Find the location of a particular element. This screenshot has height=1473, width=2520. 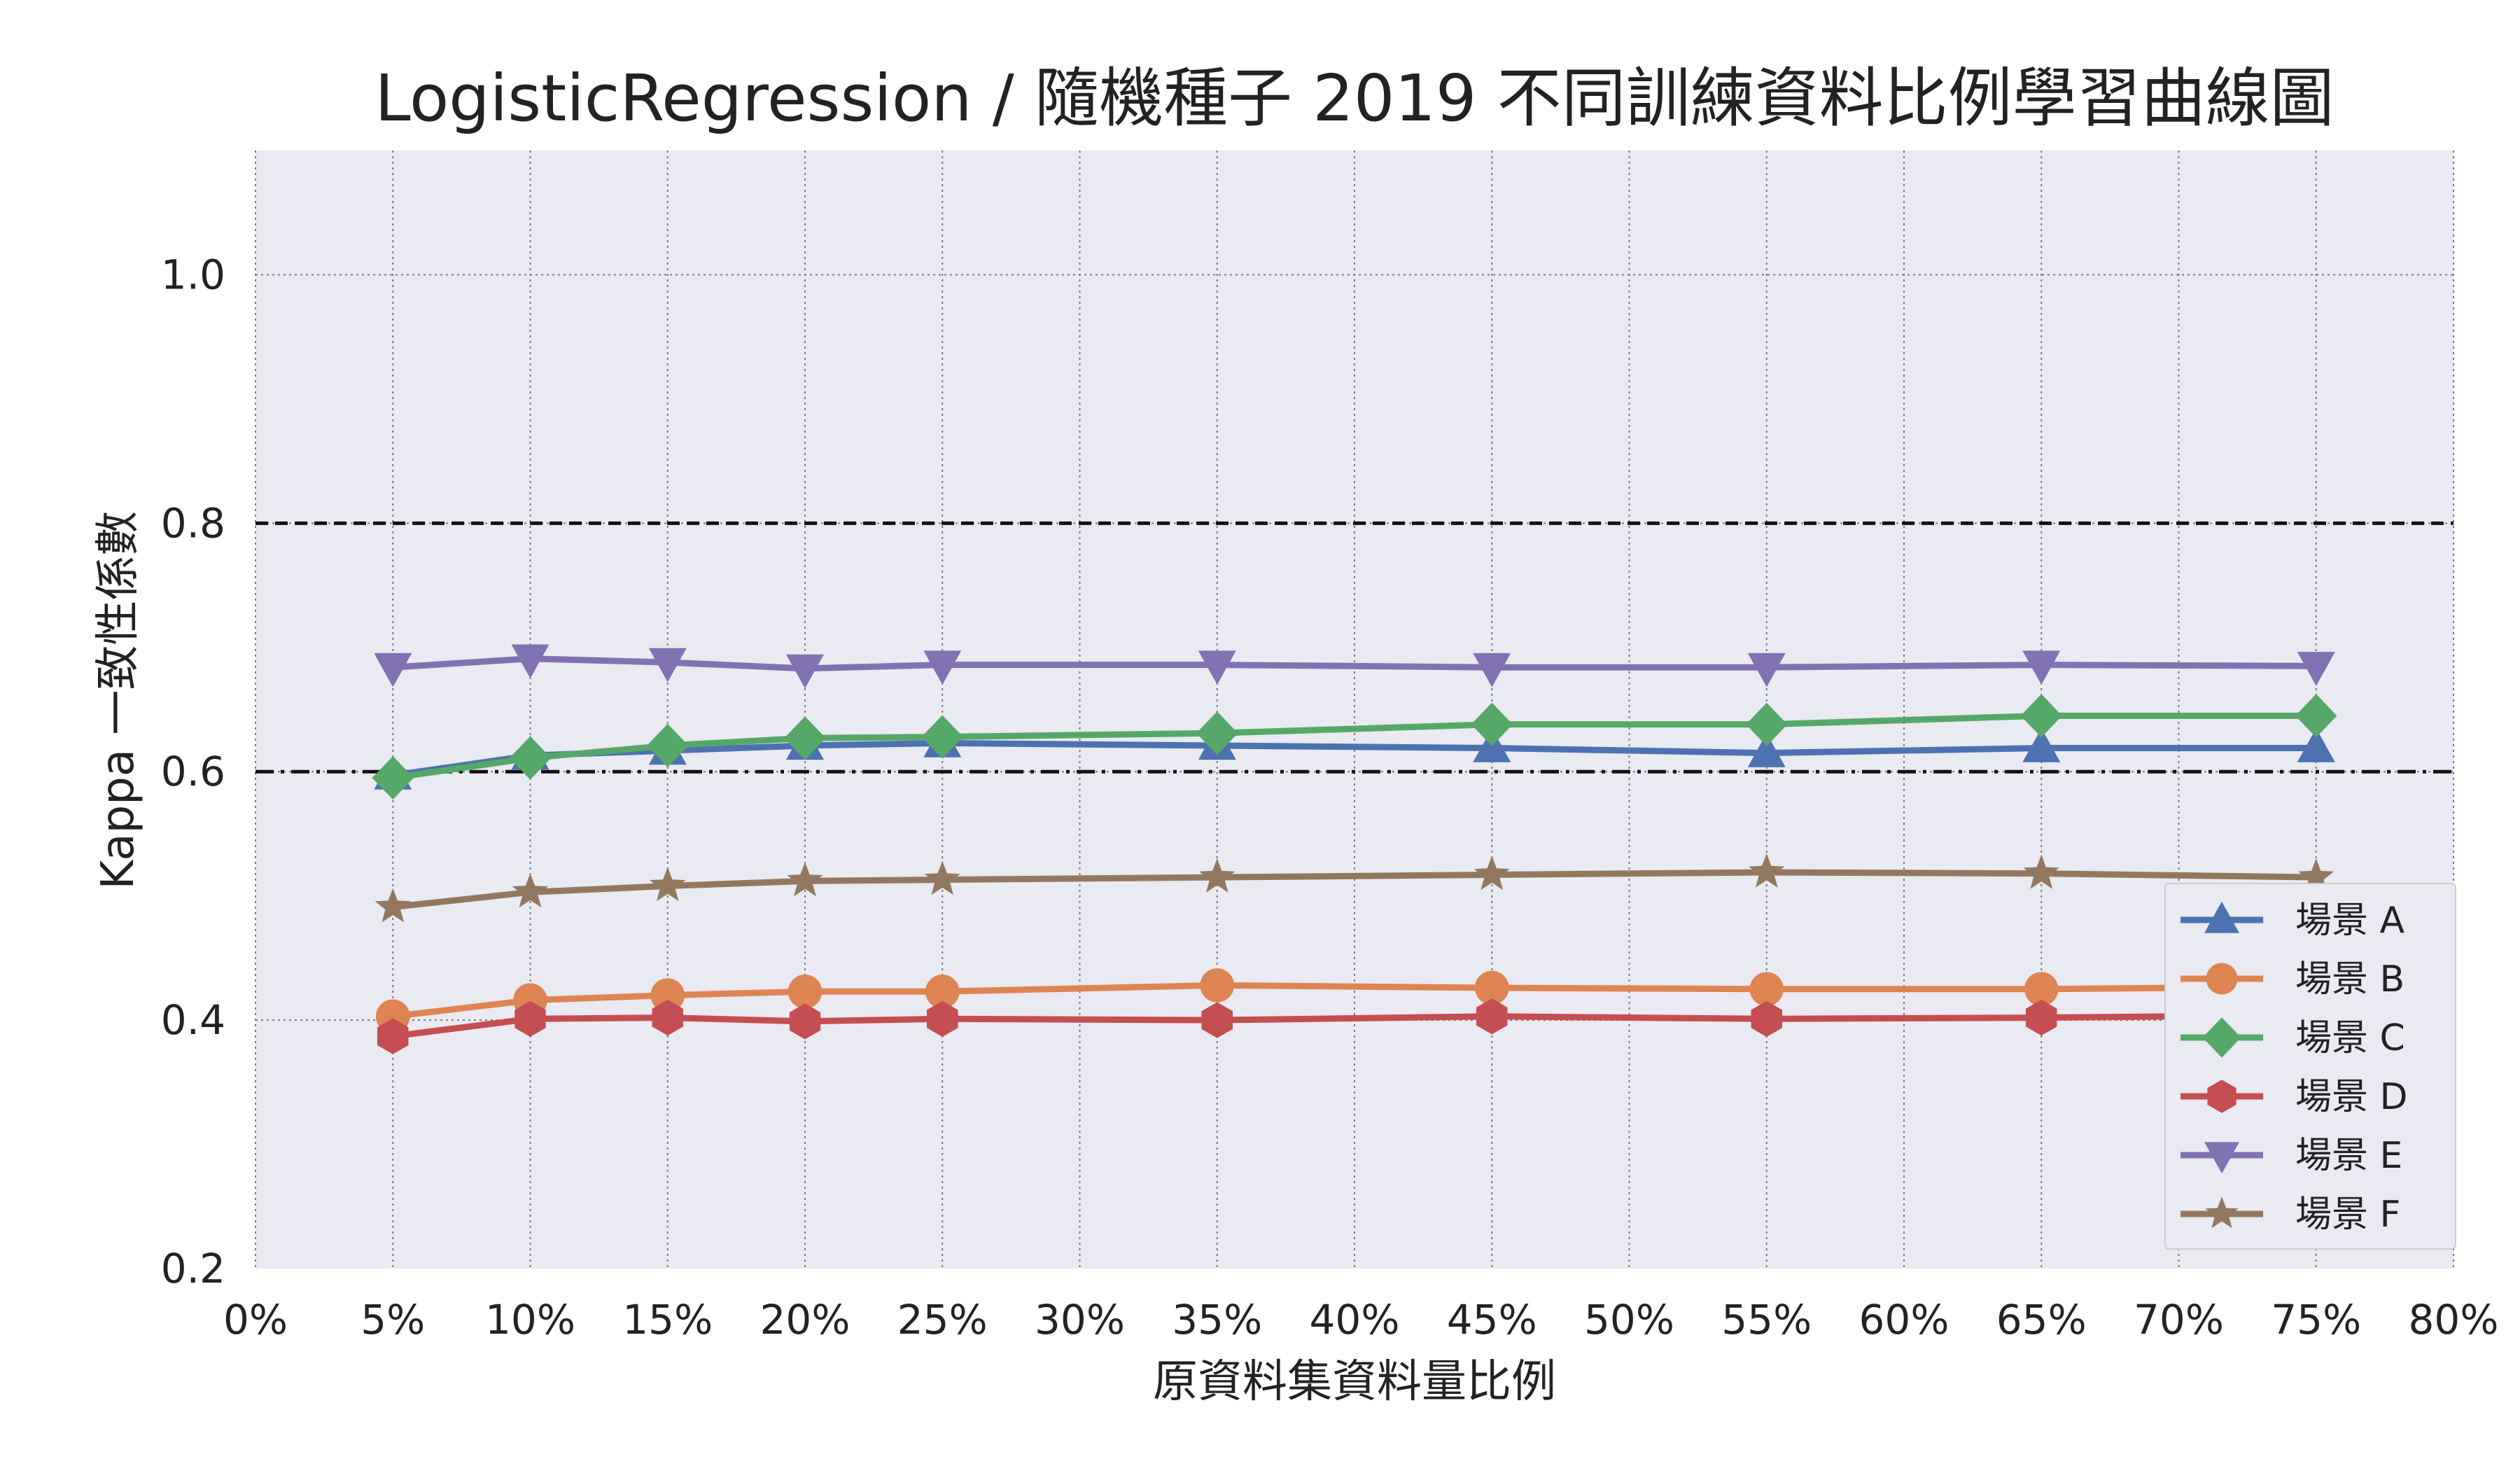

legend: 場景 A 場景 B 場景 C 場景 D 場景 E 場景 F is located at coordinates (2310, 1066).